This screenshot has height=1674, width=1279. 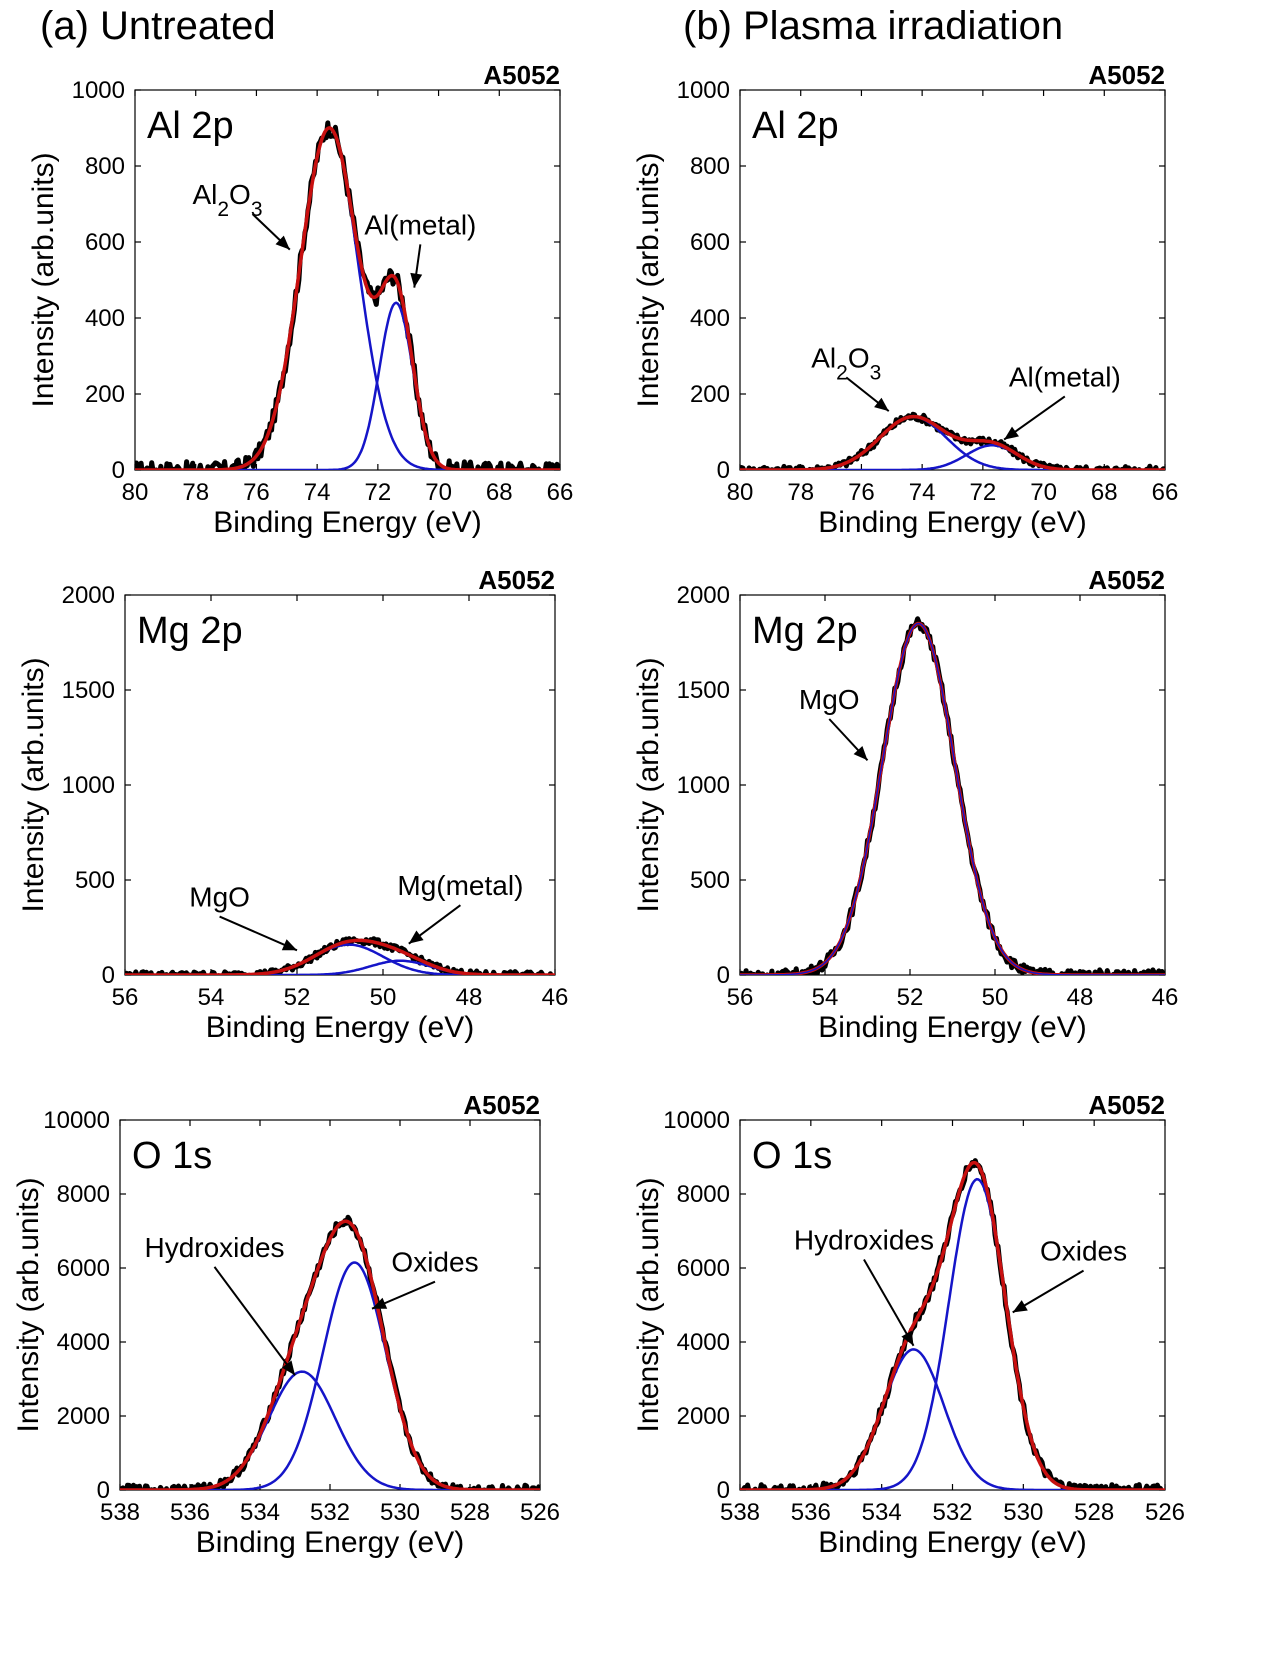 What do you see at coordinates (555, 997) in the screenshot?
I see `x-tick-label: 46` at bounding box center [555, 997].